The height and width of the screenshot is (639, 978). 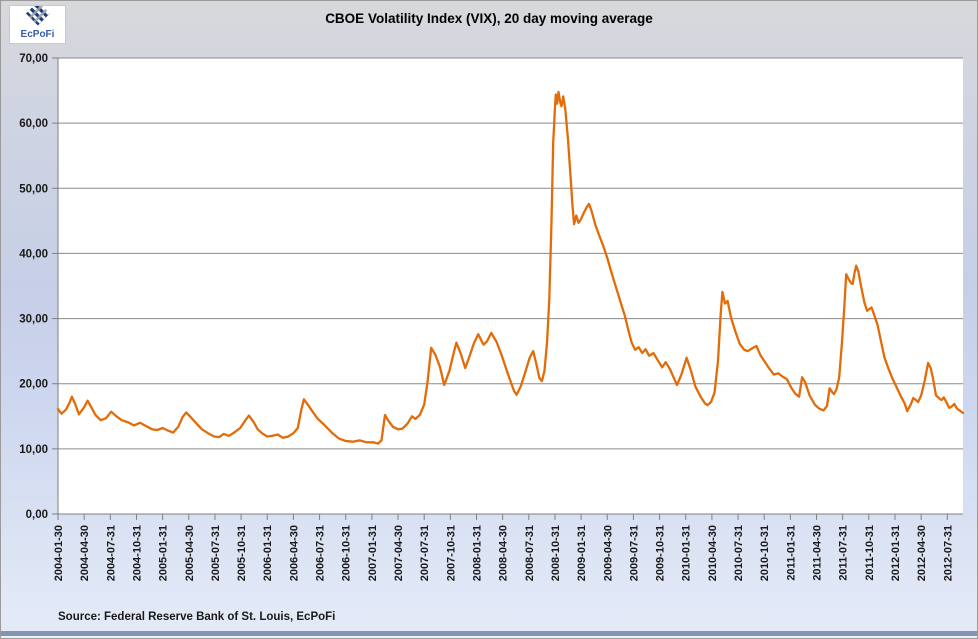 I want to click on x-tick-label: 2010-07-31, so click(x=739, y=553).